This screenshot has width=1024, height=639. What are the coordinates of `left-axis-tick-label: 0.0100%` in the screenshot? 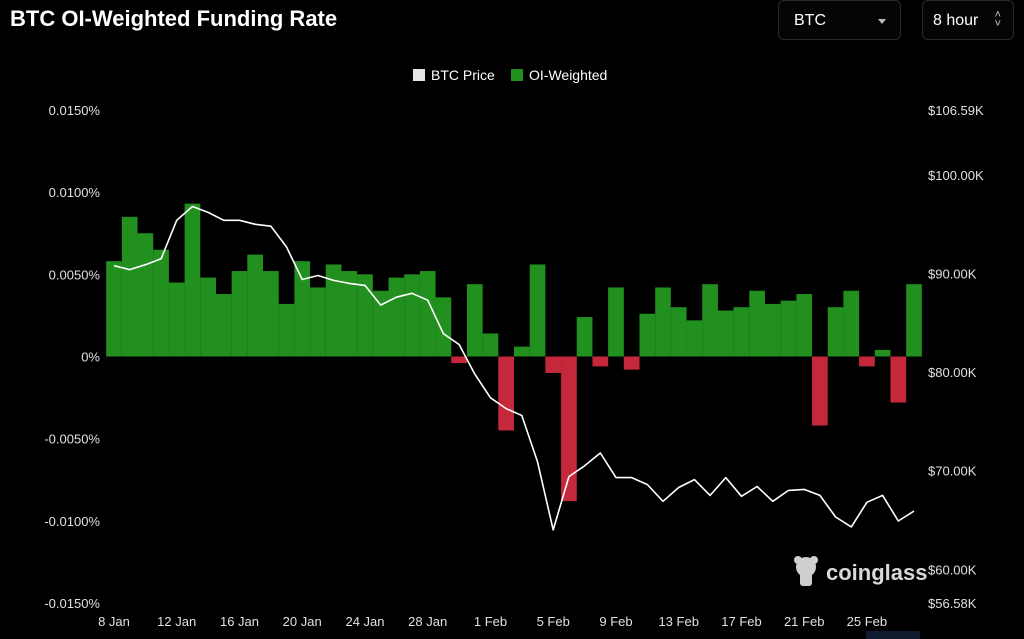 It's located at (75, 192).